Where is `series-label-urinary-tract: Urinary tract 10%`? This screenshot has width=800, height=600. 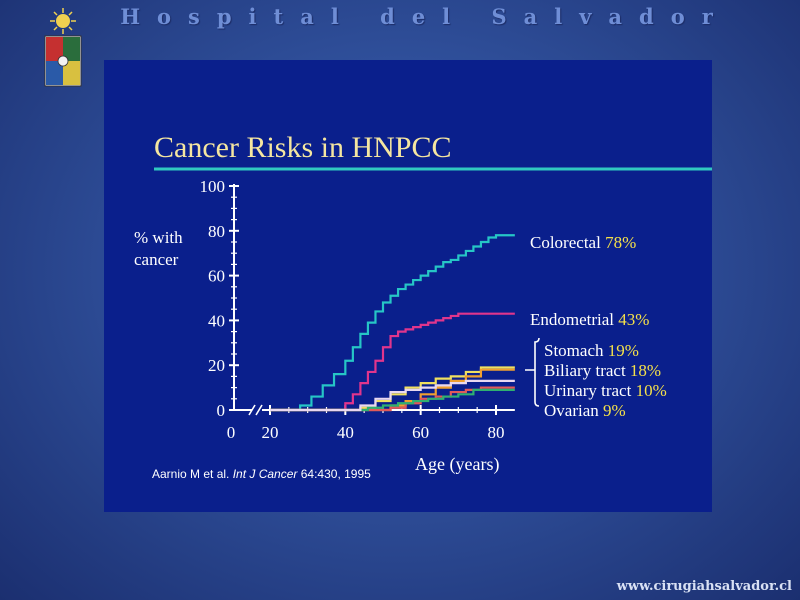
series-label-urinary-tract: Urinary tract 10% is located at coordinates (605, 390).